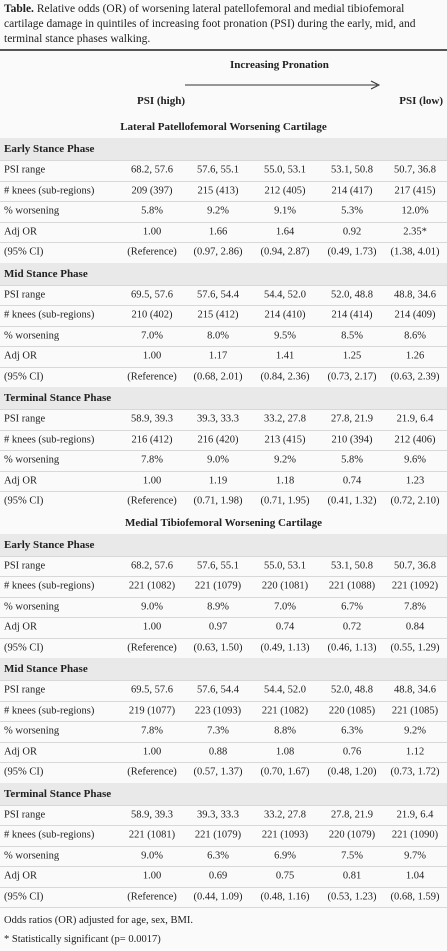 This screenshot has width=447, height=951. I want to click on table-row: Adj OR 1.00 1.19 1.18 0.74 1.23, so click(223, 481).